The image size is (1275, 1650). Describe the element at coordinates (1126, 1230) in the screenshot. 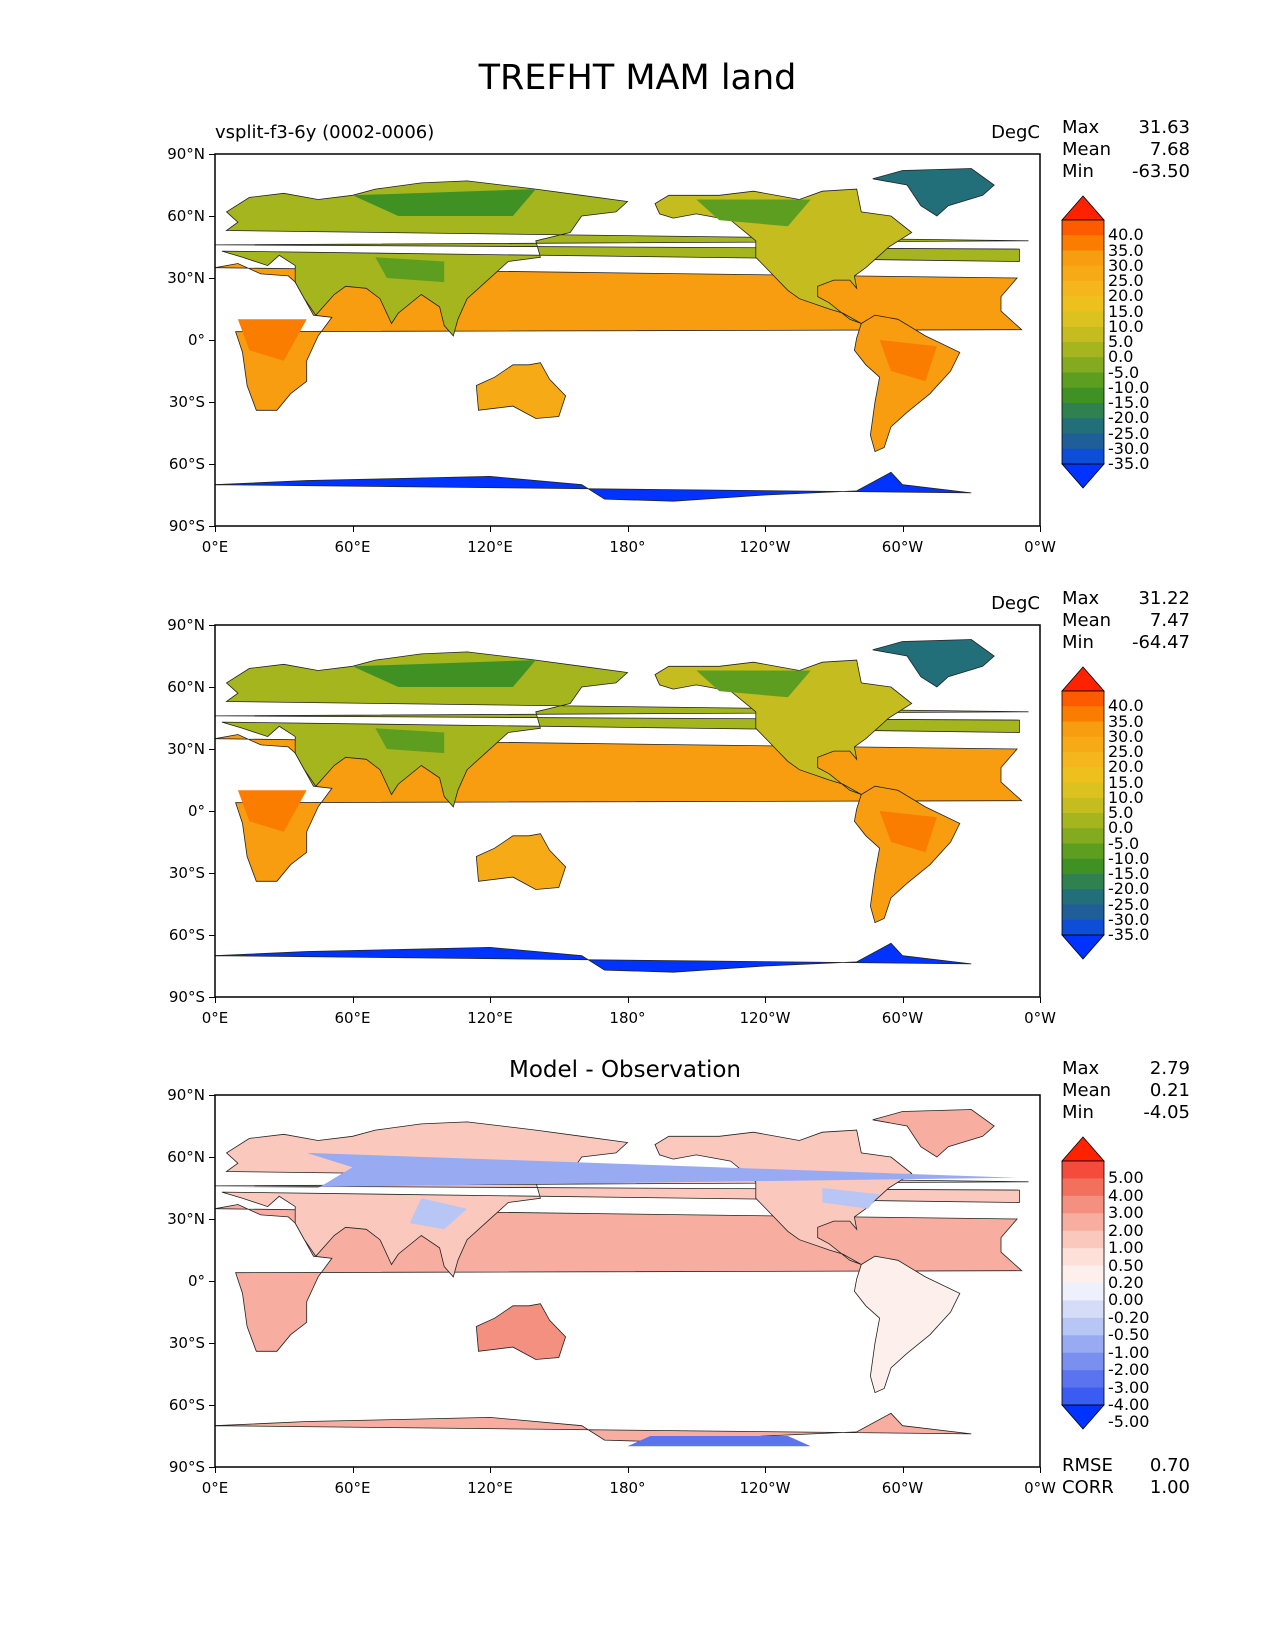

I see `colorbar-tick-label: 2.00` at that location.